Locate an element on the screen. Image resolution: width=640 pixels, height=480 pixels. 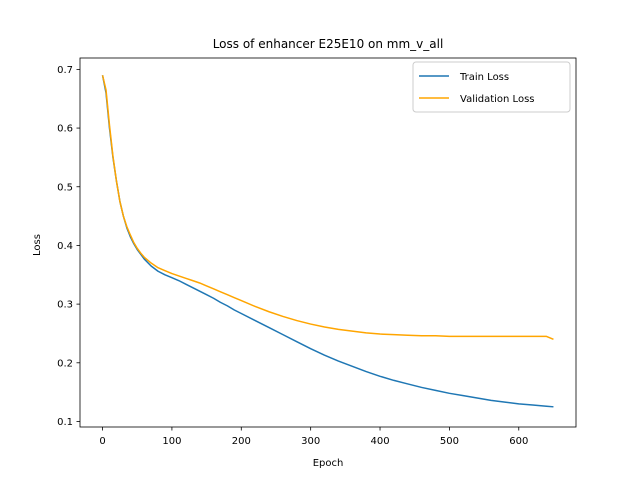
legend-validation-label: Validation Loss is located at coordinates (497, 99).